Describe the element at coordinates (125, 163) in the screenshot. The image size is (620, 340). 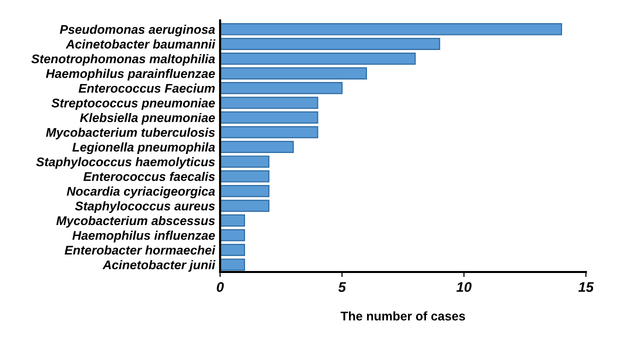
I see `y-tick-label: Staphylococcus haemolyticus` at that location.